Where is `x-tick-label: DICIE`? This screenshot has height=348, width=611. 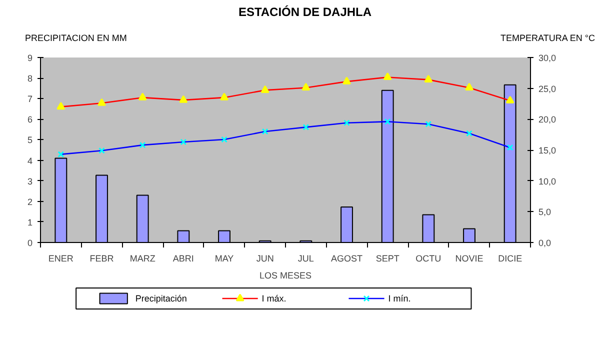 x-tick-label: DICIE is located at coordinates (510, 259).